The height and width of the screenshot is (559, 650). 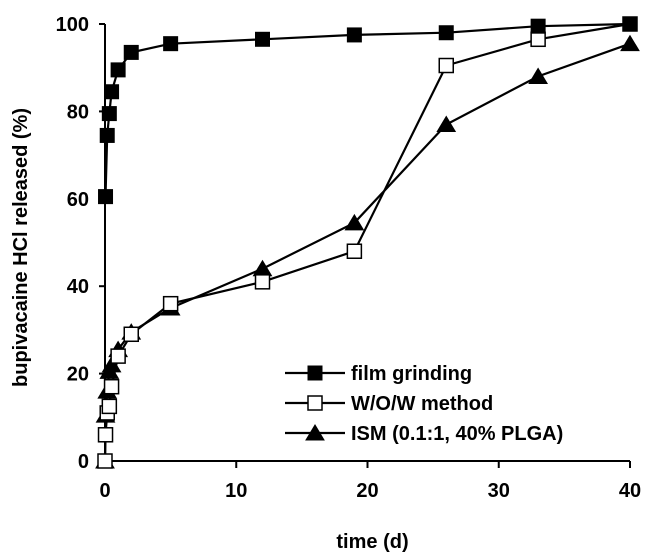 What do you see at coordinates (499, 491) in the screenshot?
I see `x-tick-label: 30` at bounding box center [499, 491].